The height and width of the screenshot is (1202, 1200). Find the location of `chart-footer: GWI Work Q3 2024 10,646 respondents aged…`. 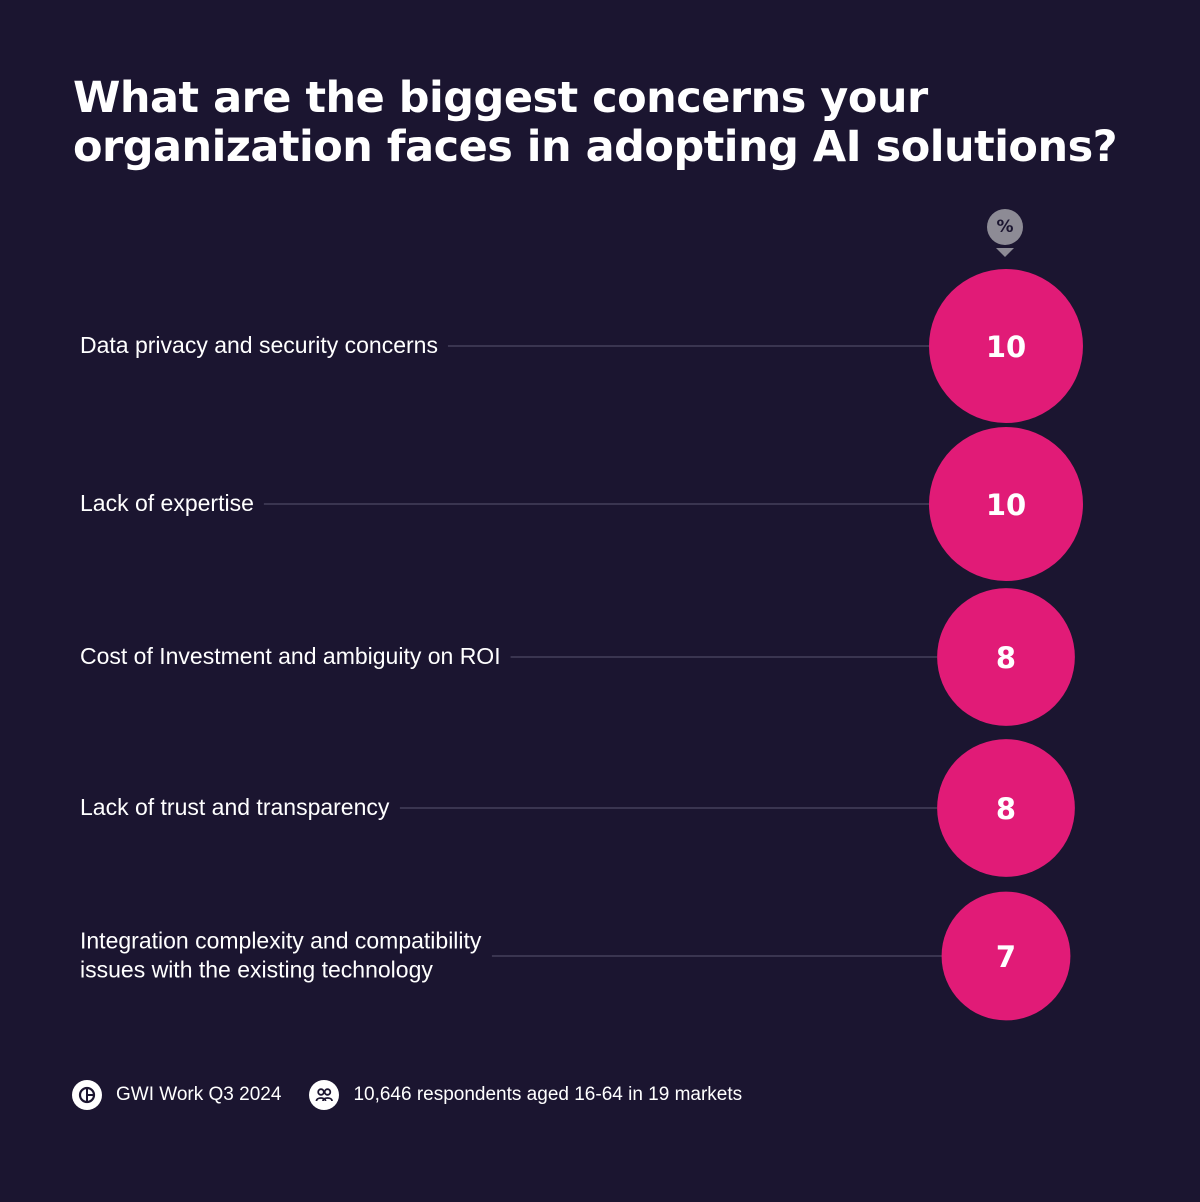

chart-footer: GWI Work Q3 2024 10,646 respondents aged… is located at coordinates (421, 1095).